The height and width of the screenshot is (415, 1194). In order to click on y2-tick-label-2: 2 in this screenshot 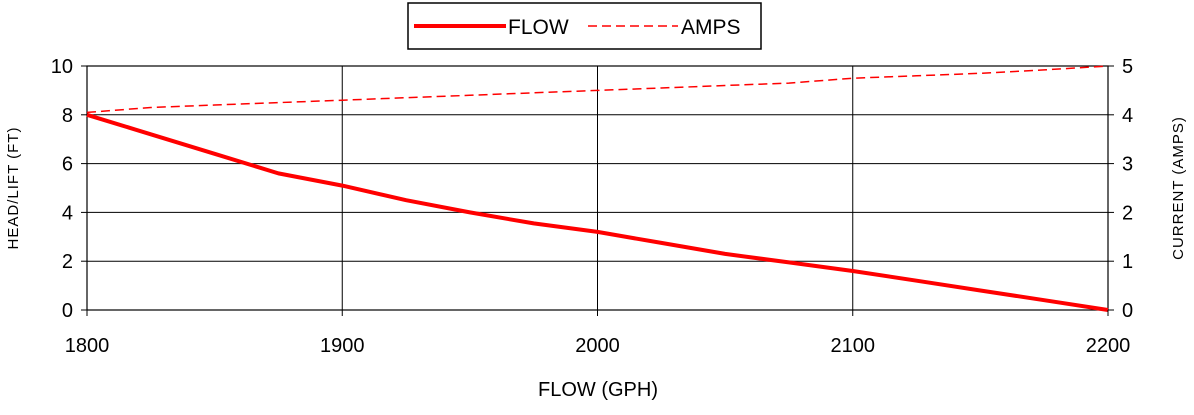, I will do `click(1127, 213)`.